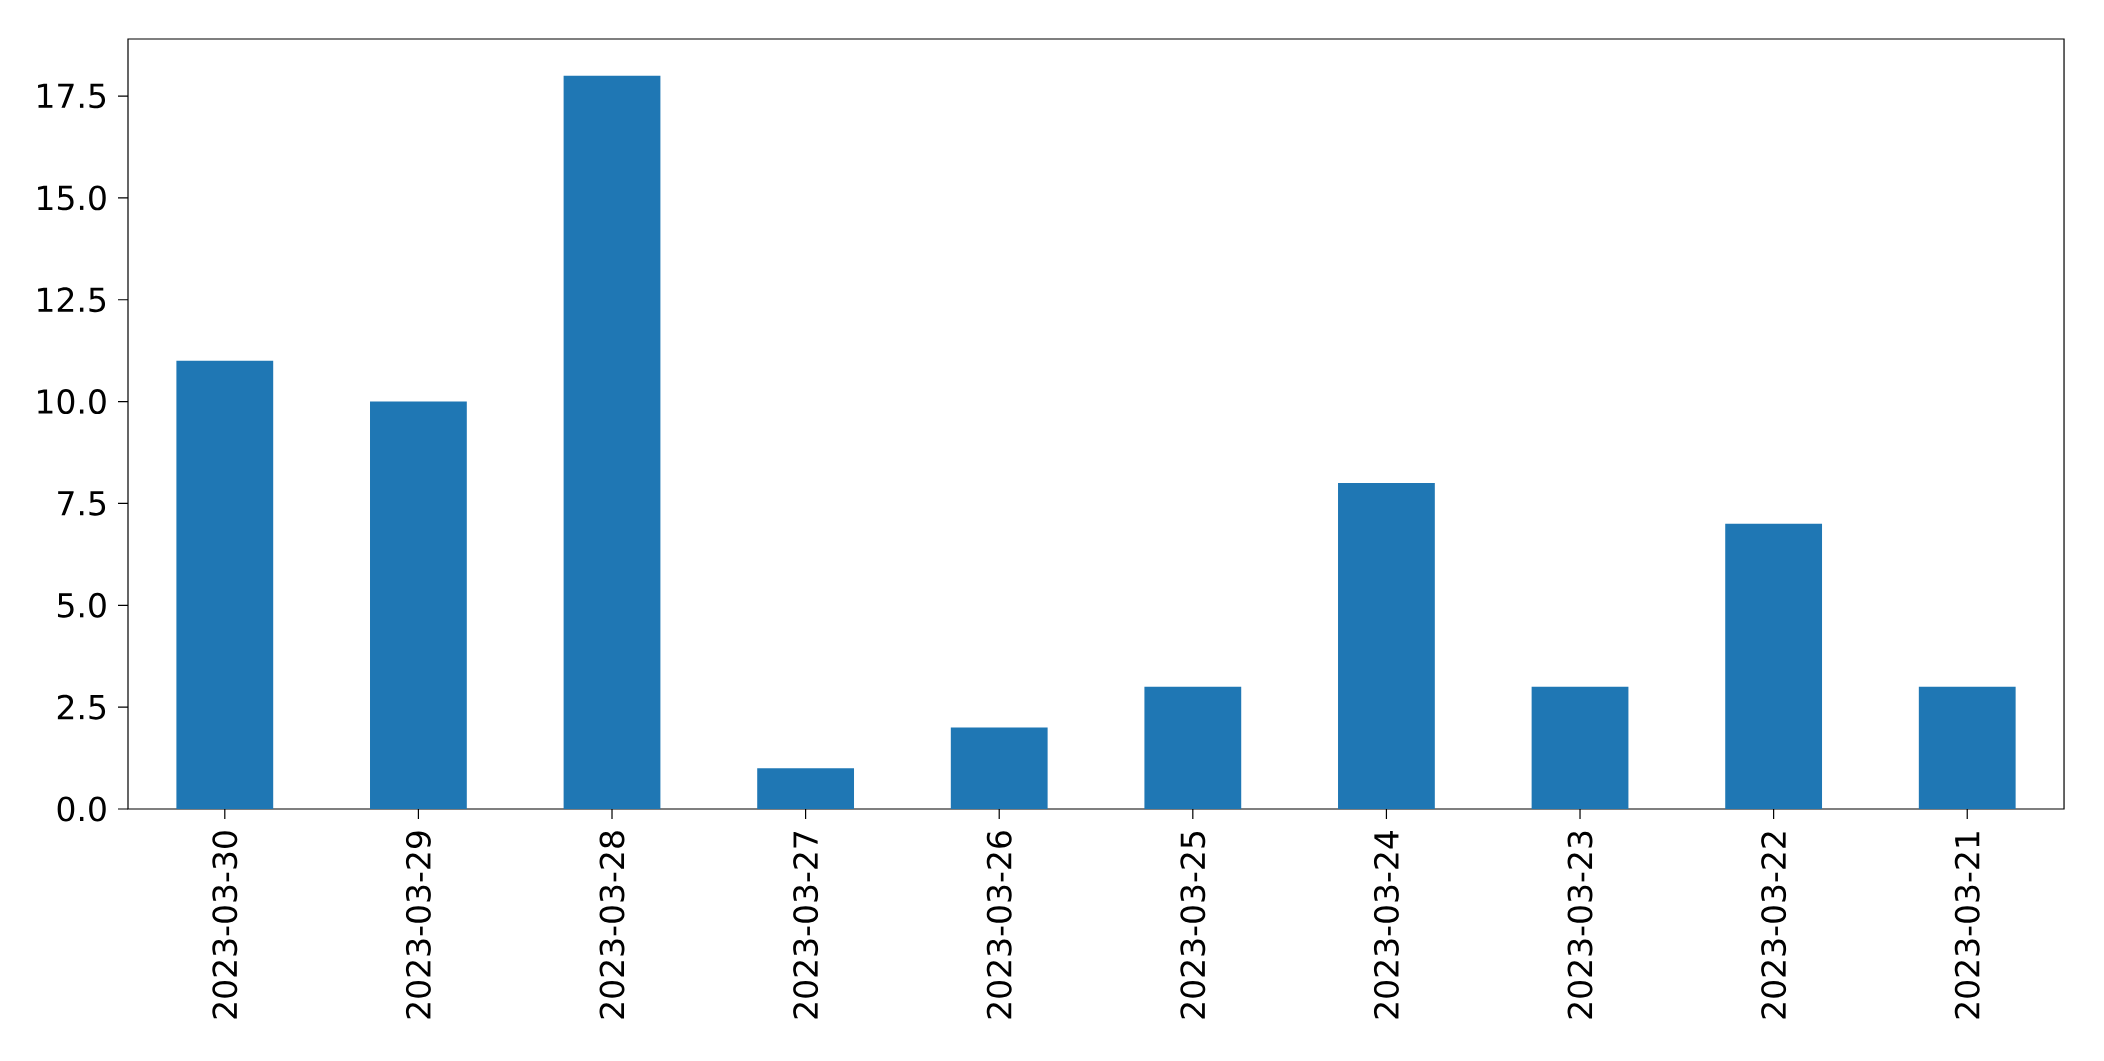  I want to click on y-tick-label: 17.5, so click(72, 96).